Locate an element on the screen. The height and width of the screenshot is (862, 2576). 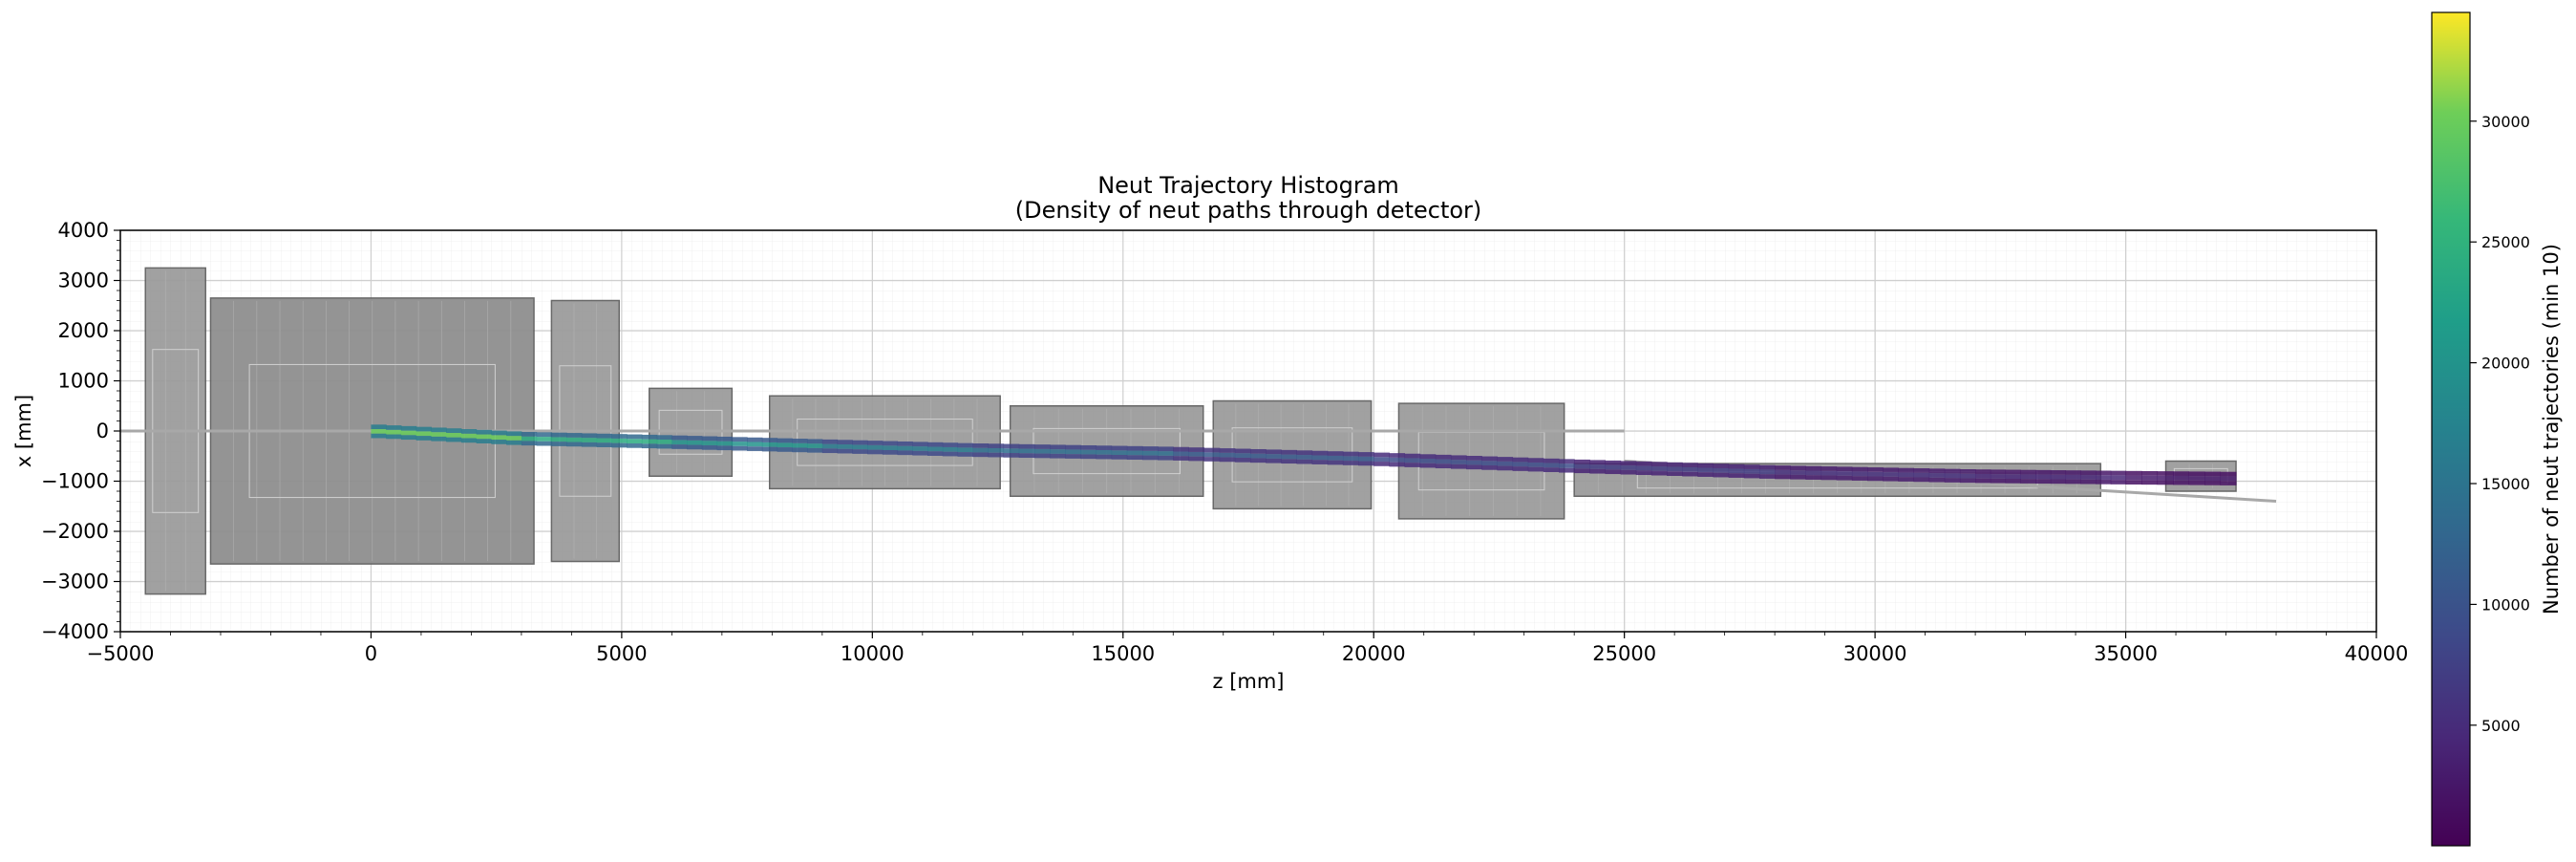
y-tick-label: −3000 is located at coordinates (75, 582).